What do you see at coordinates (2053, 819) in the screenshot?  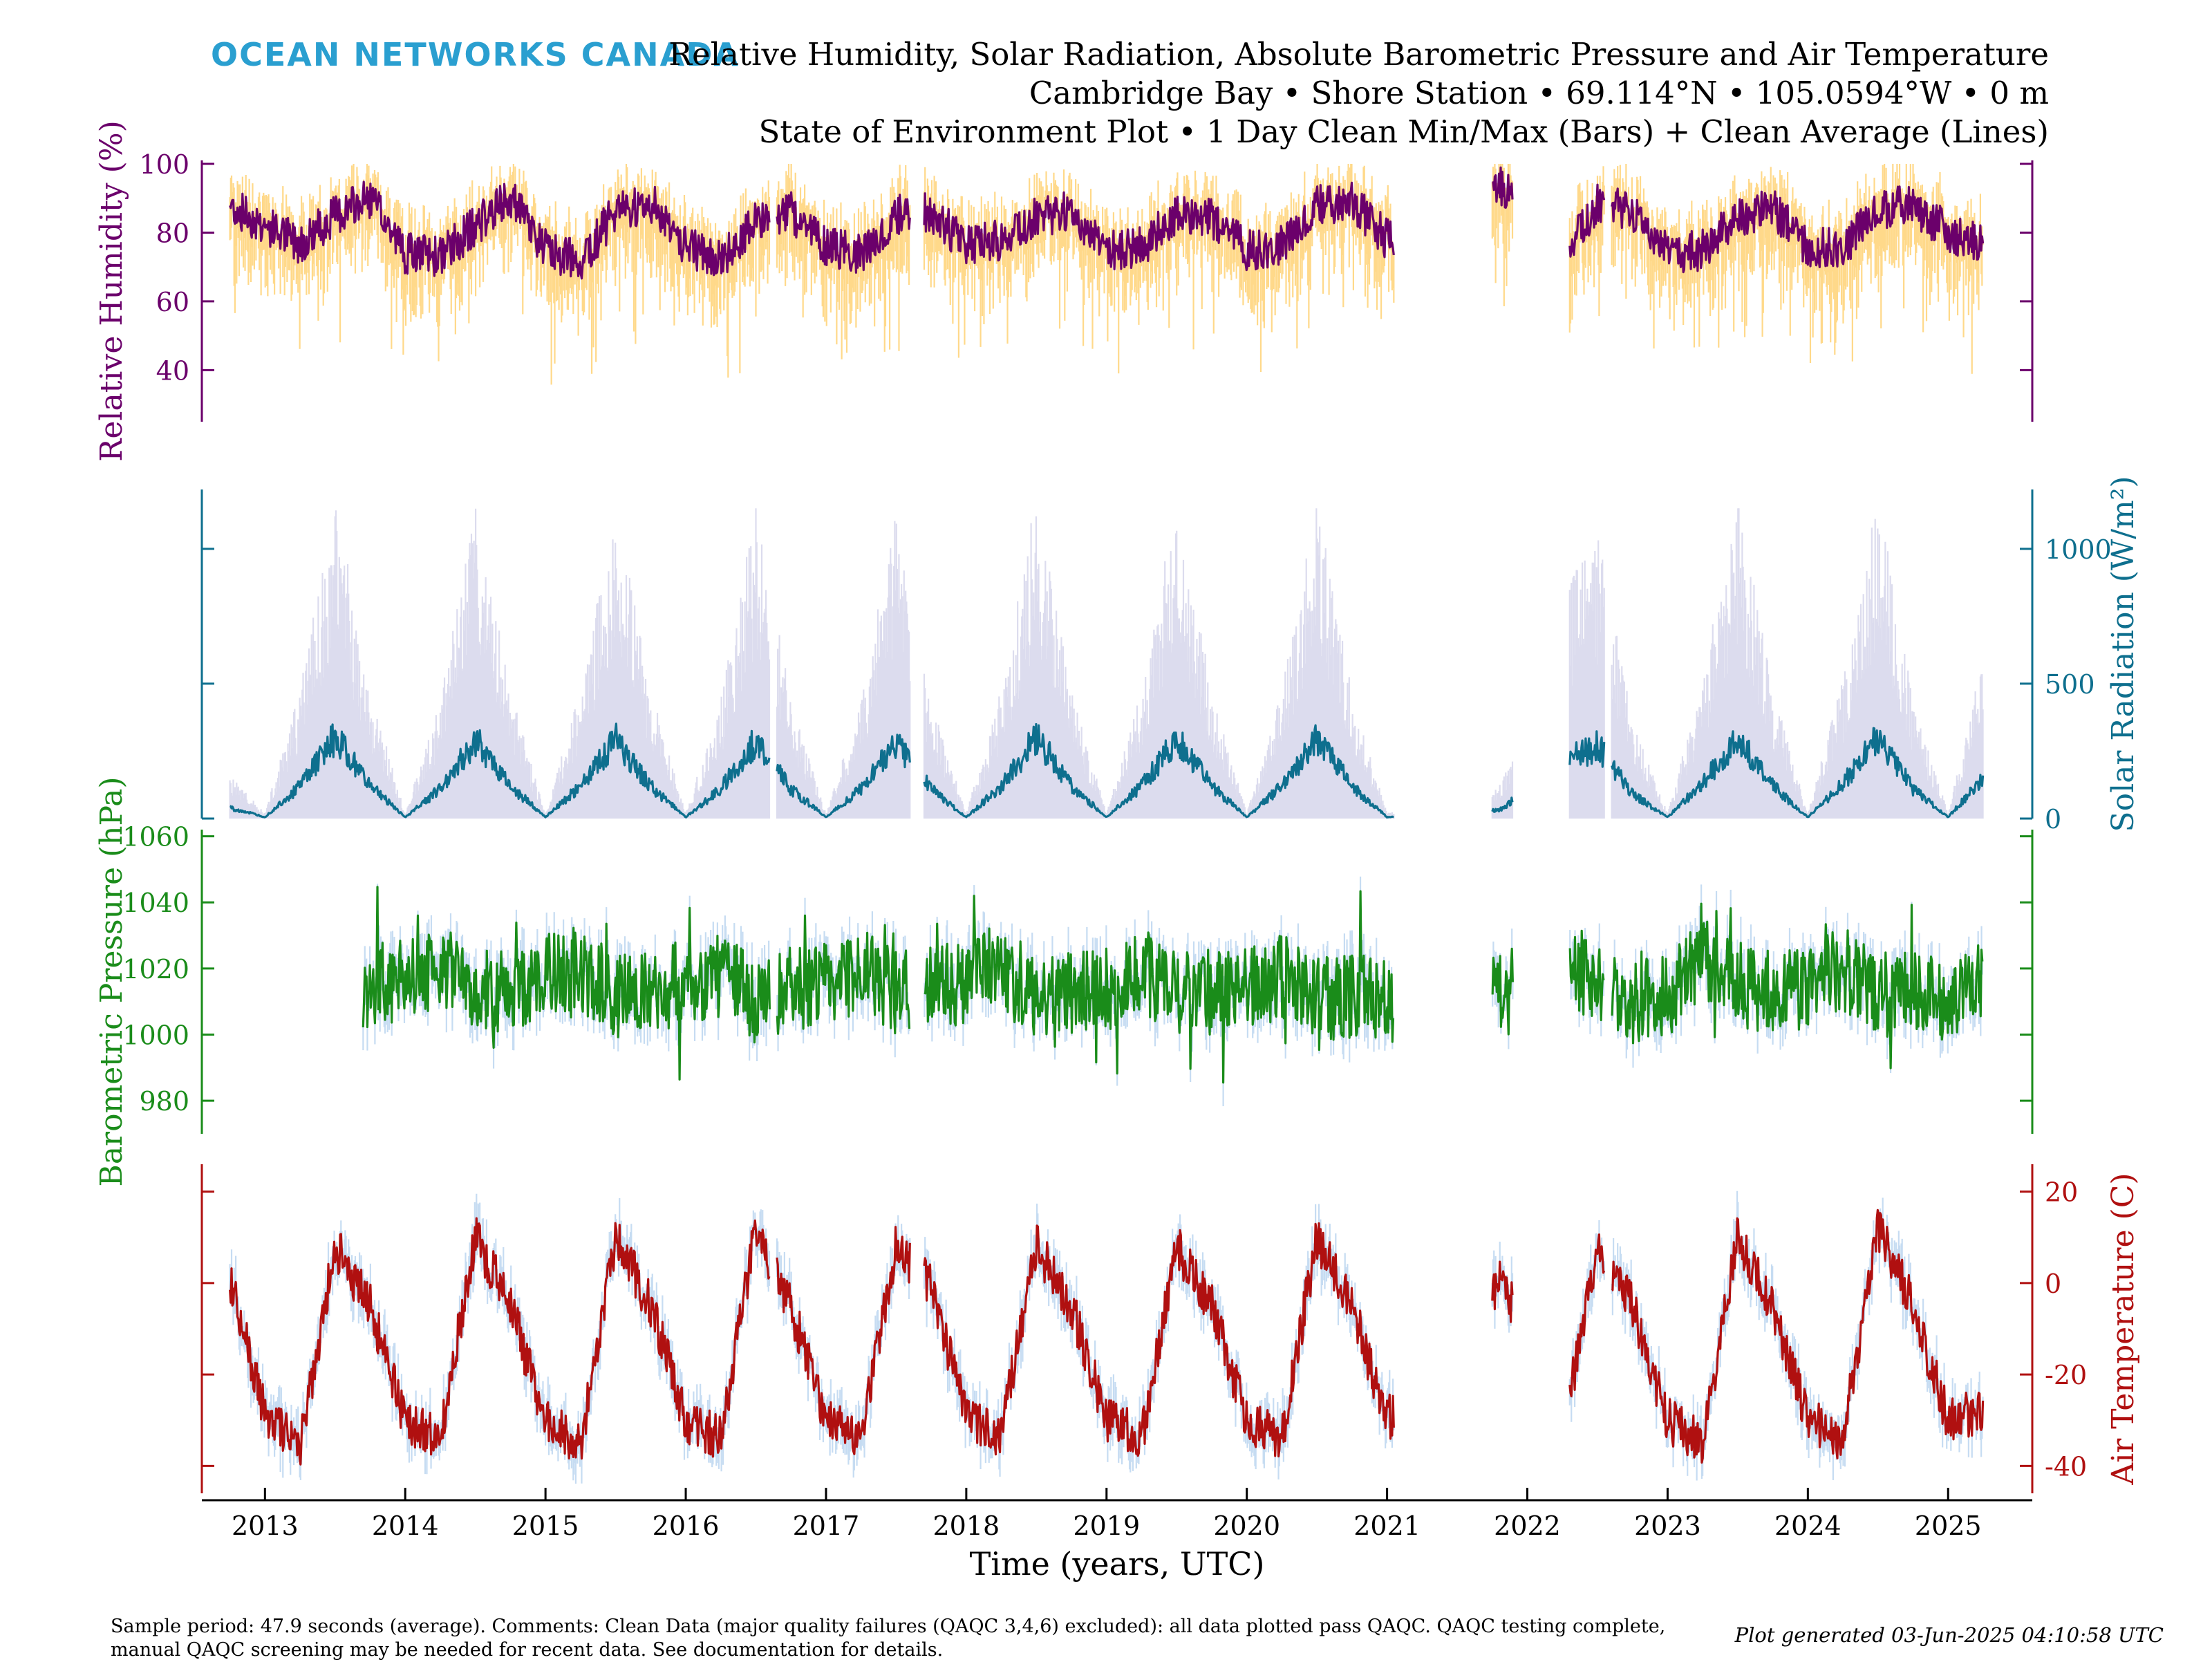 I see `y-tick-label: 0` at bounding box center [2053, 819].